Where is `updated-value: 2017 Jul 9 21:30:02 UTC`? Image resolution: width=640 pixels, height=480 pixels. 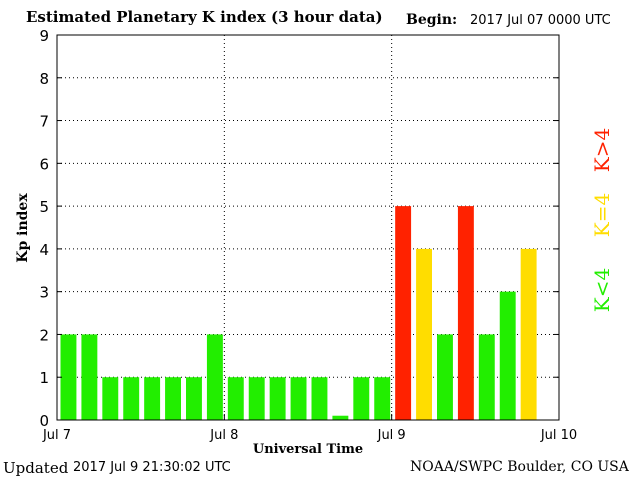
updated-value: 2017 Jul 9 21:30:02 UTC is located at coordinates (152, 467).